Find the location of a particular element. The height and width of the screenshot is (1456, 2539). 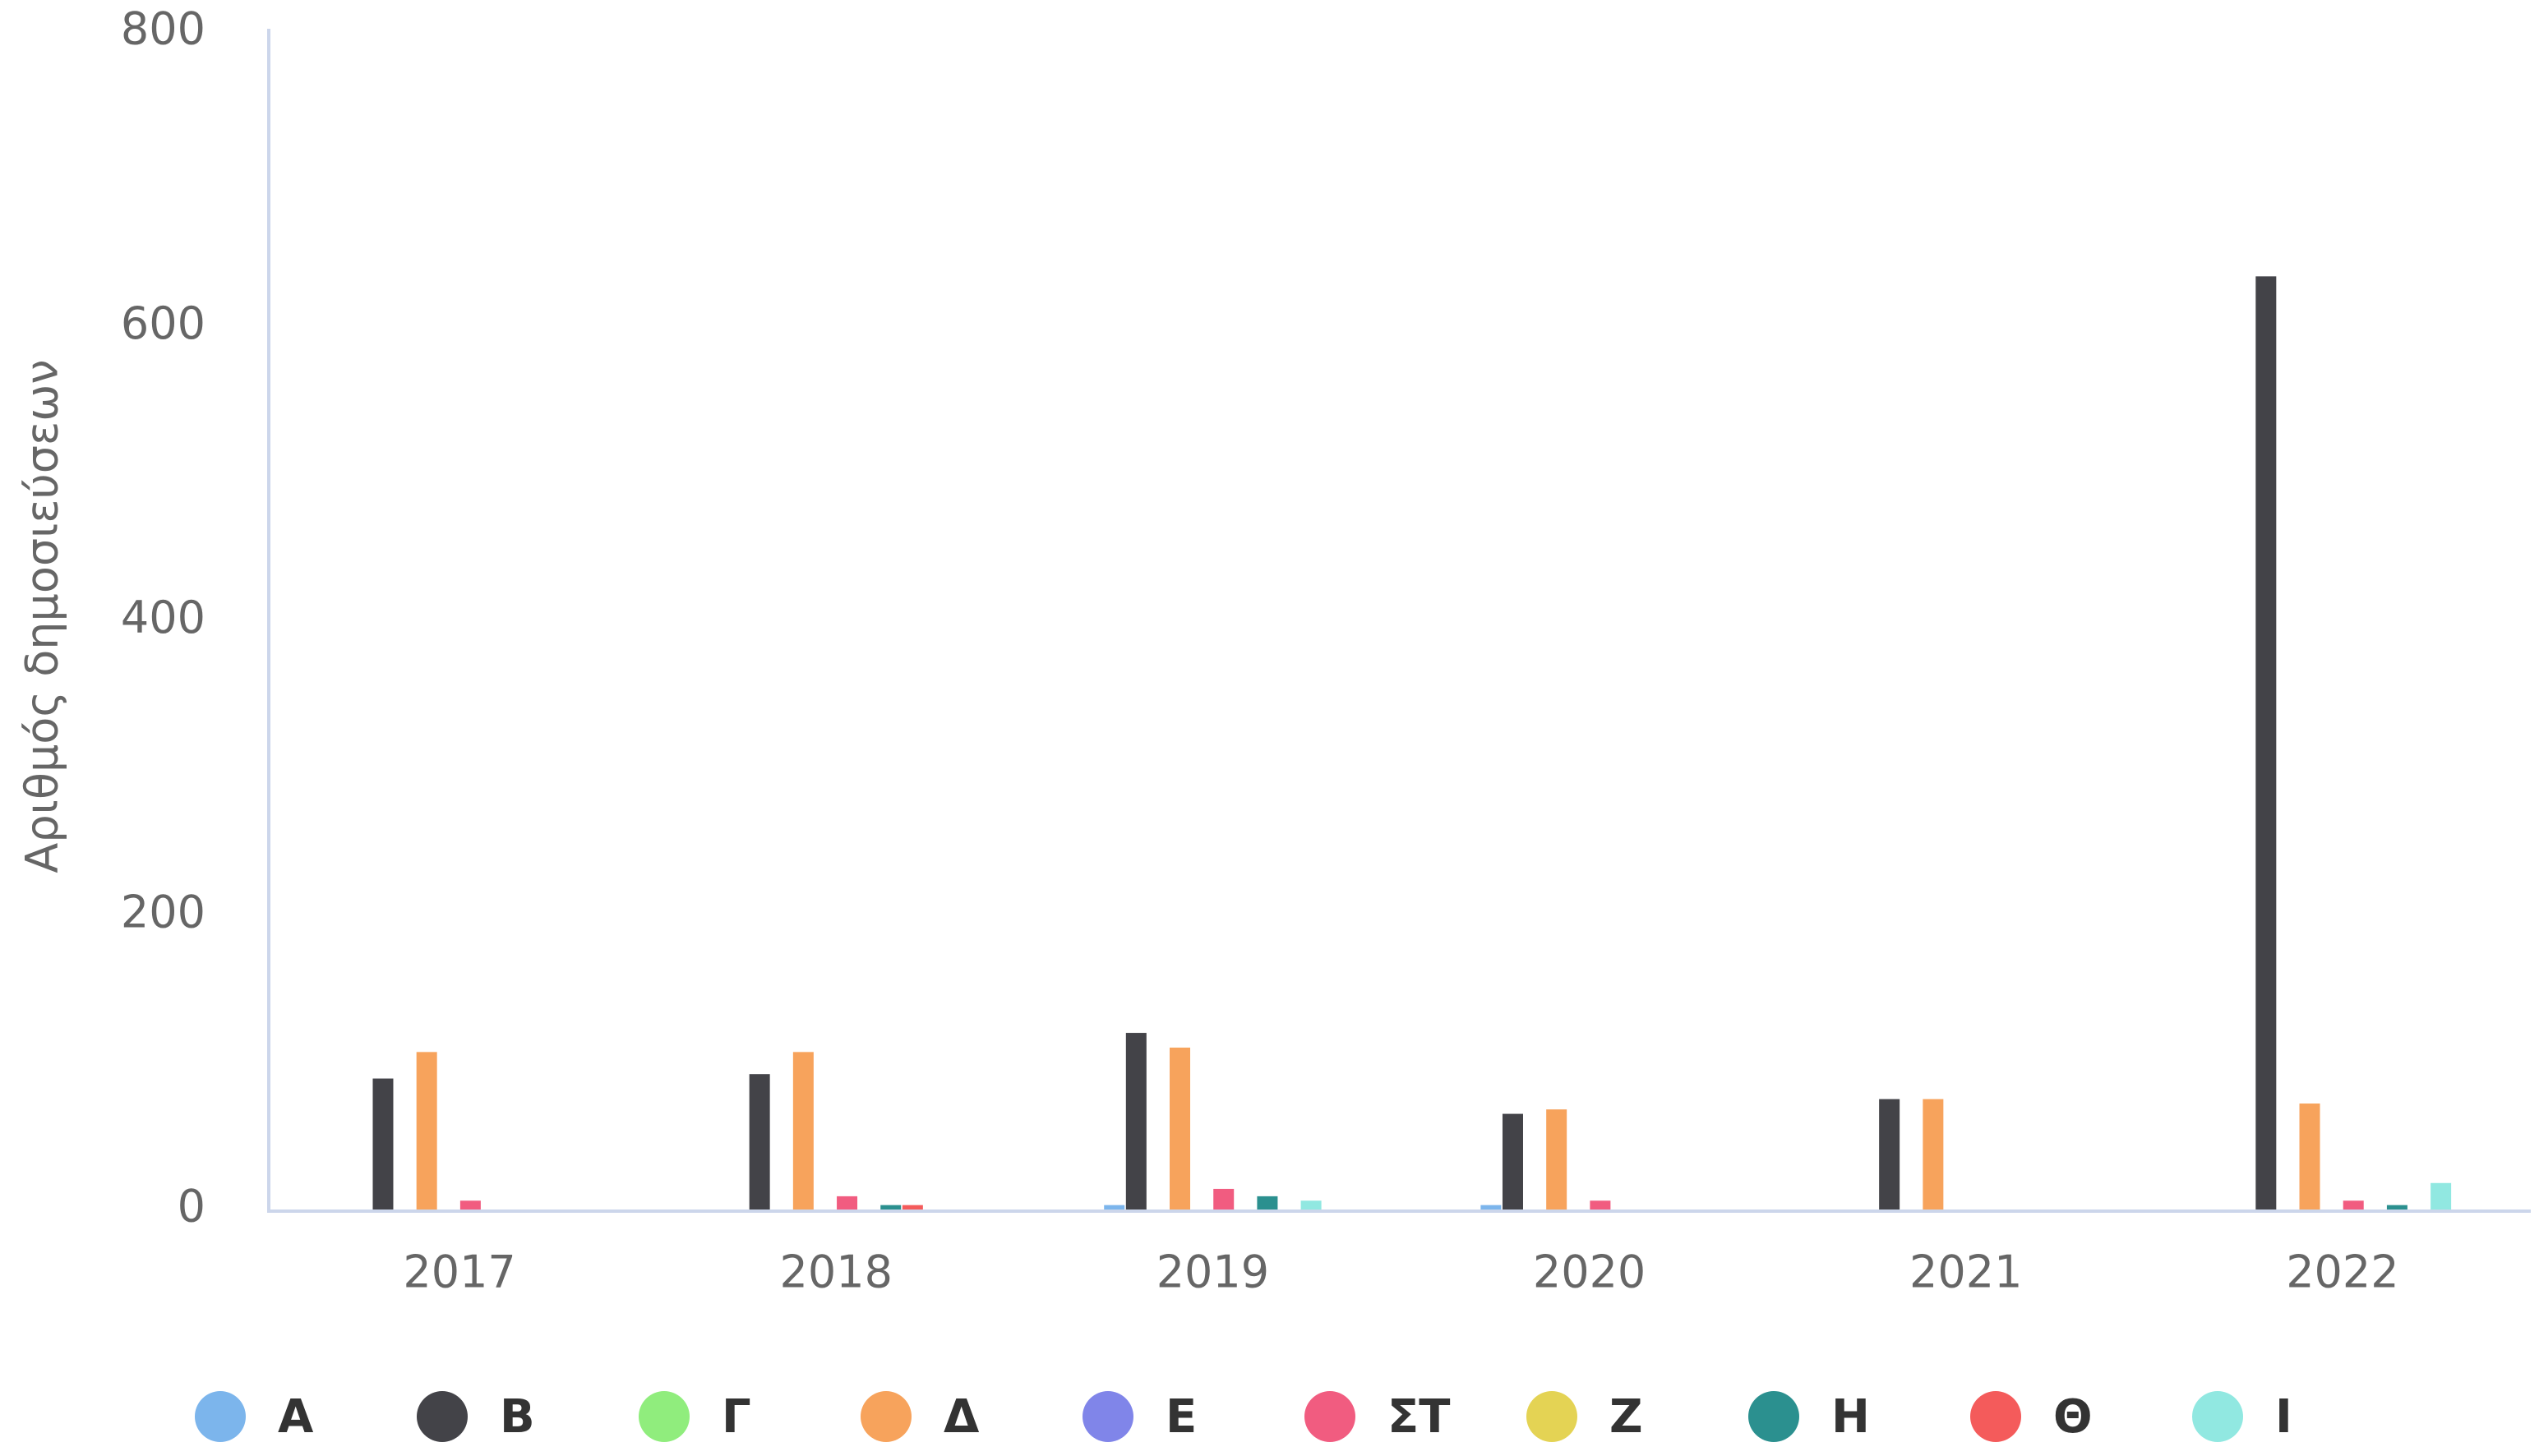

legend-label: Β is located at coordinates (517, 1417).